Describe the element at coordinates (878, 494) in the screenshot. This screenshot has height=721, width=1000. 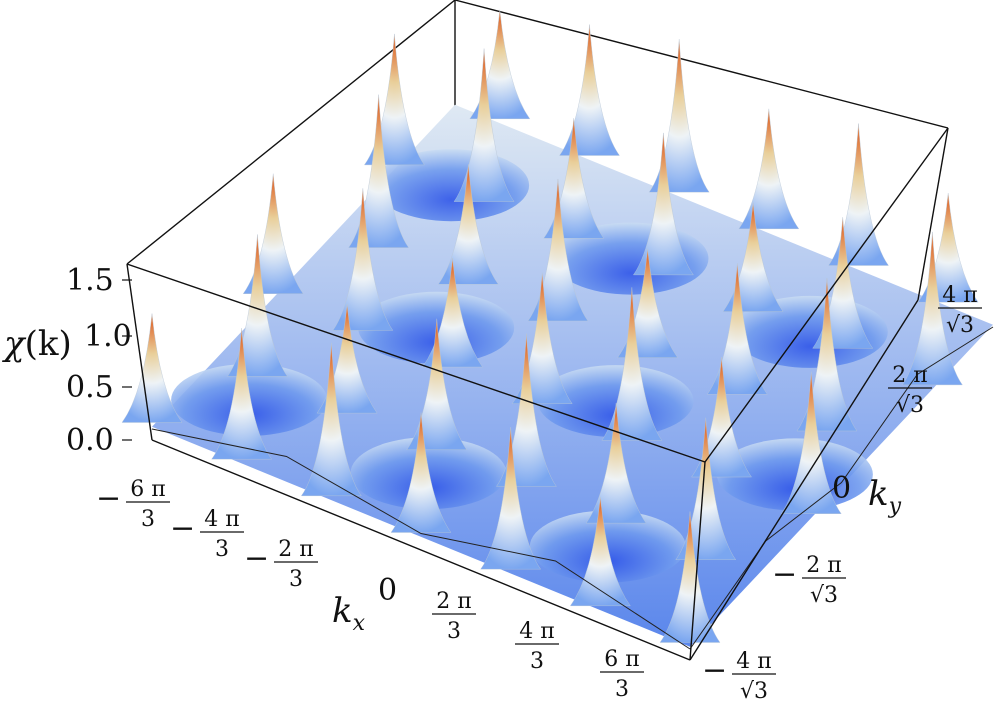
I see `y-axis-label-main: k` at that location.